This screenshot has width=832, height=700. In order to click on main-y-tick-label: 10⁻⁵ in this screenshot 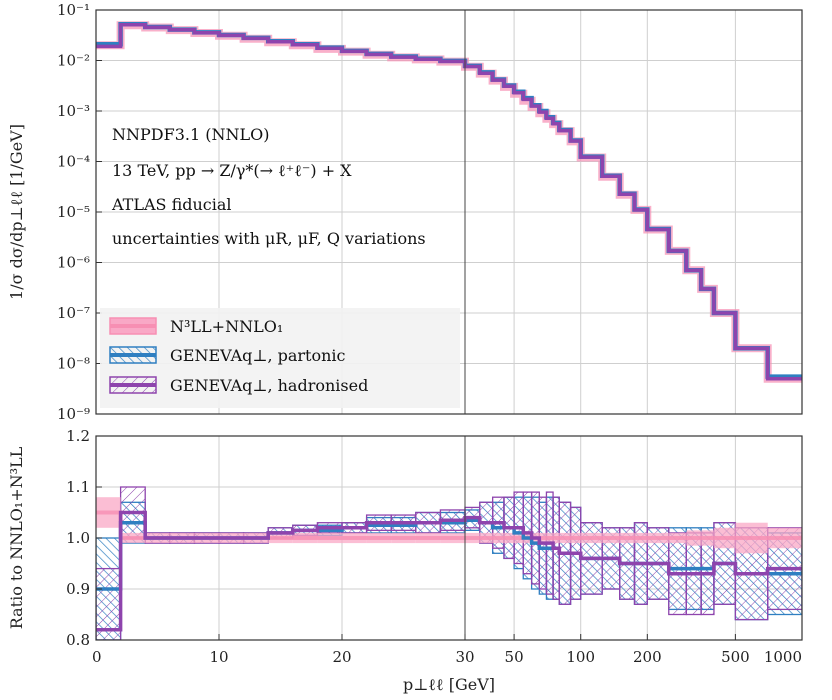, I will do `click(73, 212)`.